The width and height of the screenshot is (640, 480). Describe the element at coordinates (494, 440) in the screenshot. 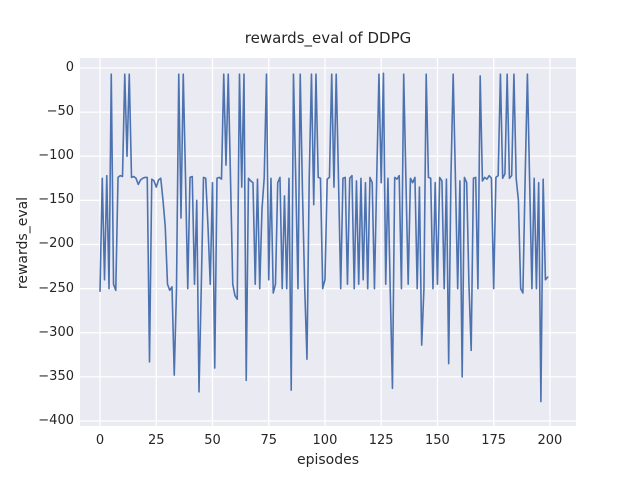

I see `x-tick-label: 175` at that location.